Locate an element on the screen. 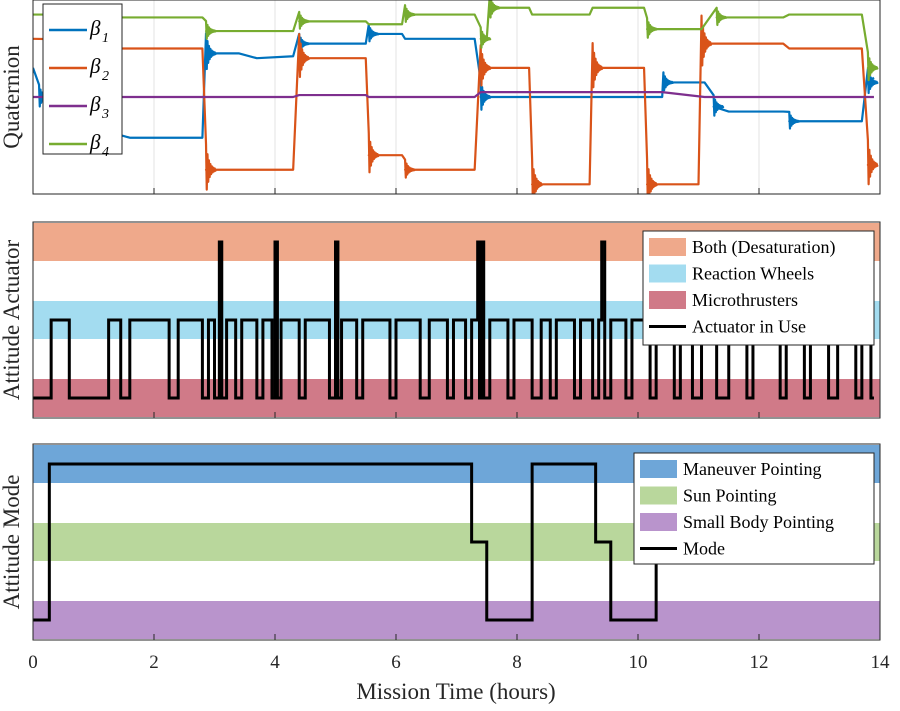 The height and width of the screenshot is (711, 900). legend-swatch-maneuver-pointing is located at coordinates (658, 469).